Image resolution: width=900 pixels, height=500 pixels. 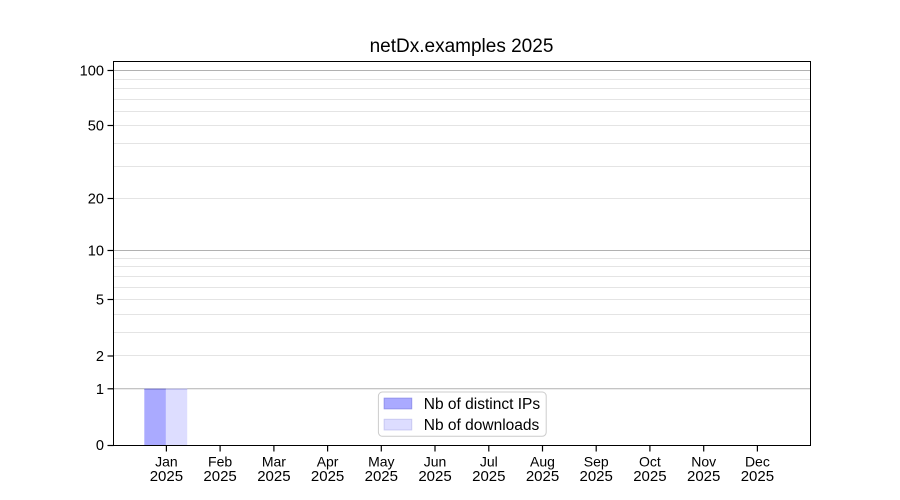 I want to click on svg-text: 100, so click(x=92, y=72).